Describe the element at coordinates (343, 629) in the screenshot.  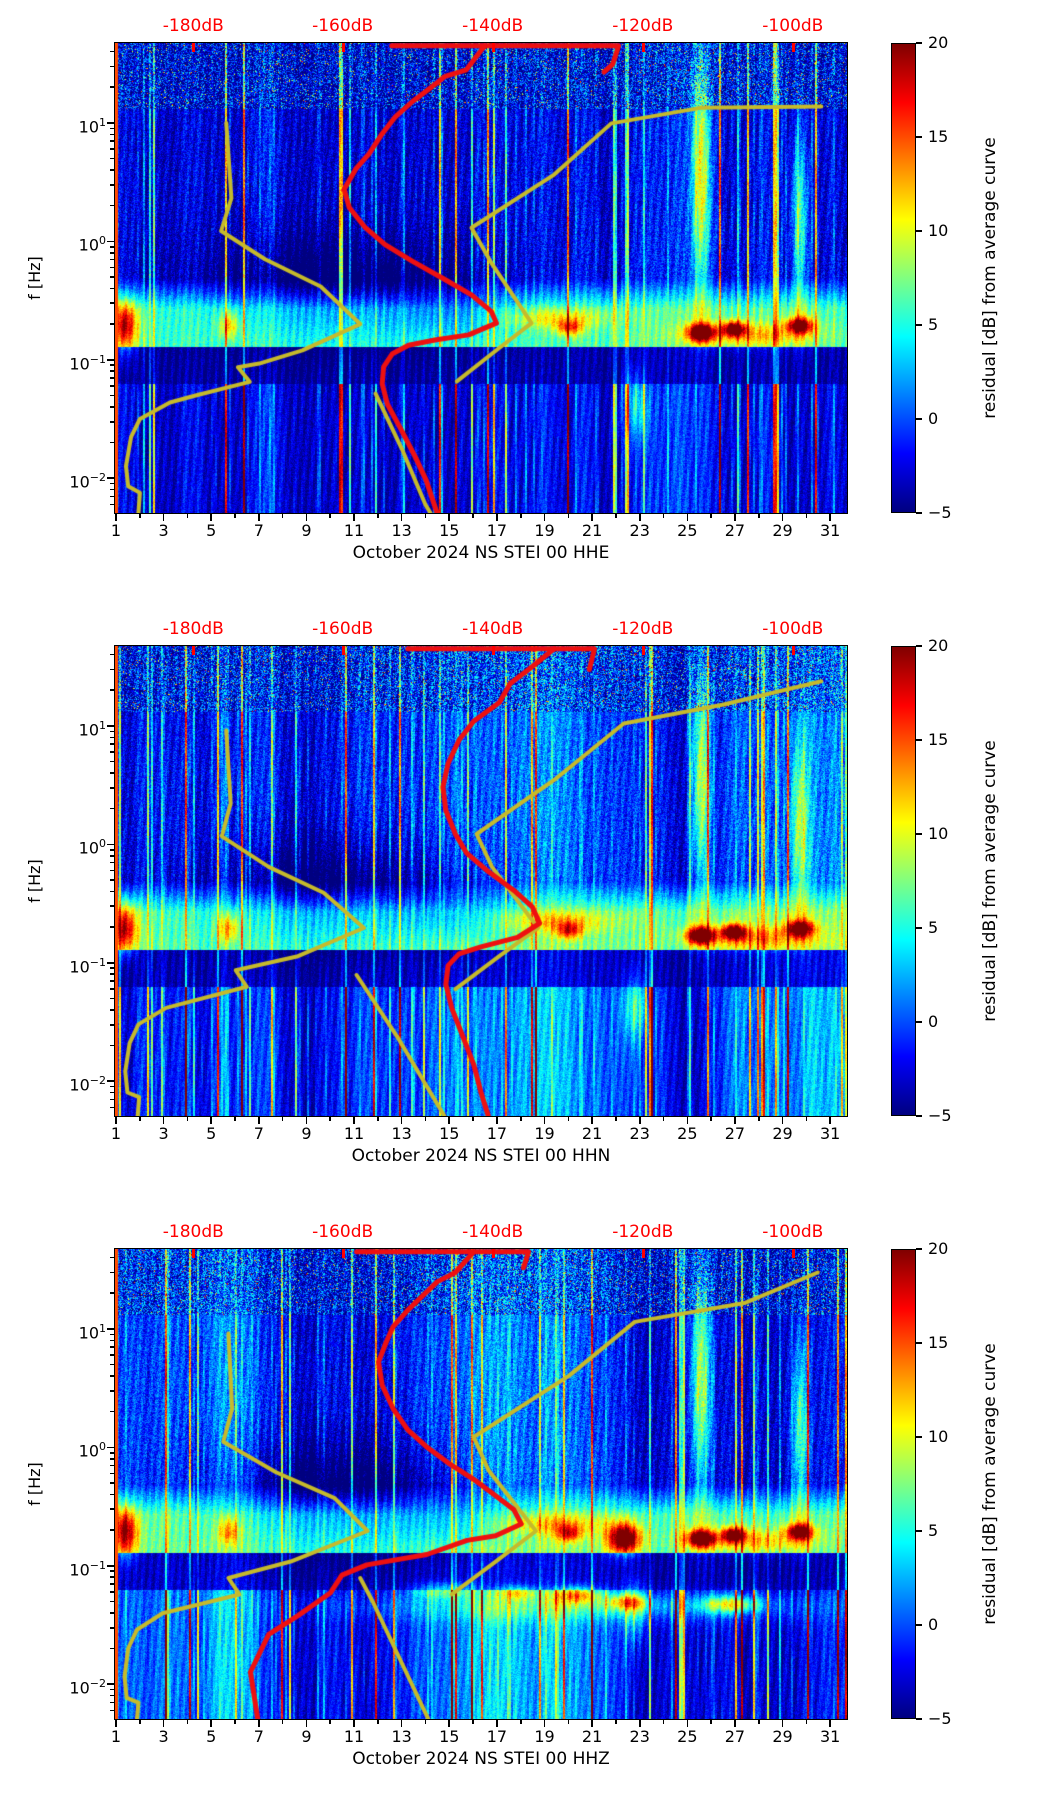
I see `top-db-label: -160dB` at that location.